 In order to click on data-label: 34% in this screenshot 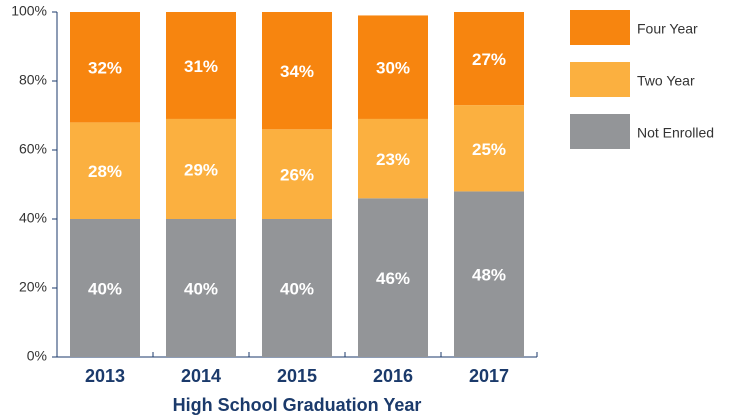, I will do `click(297, 71)`.